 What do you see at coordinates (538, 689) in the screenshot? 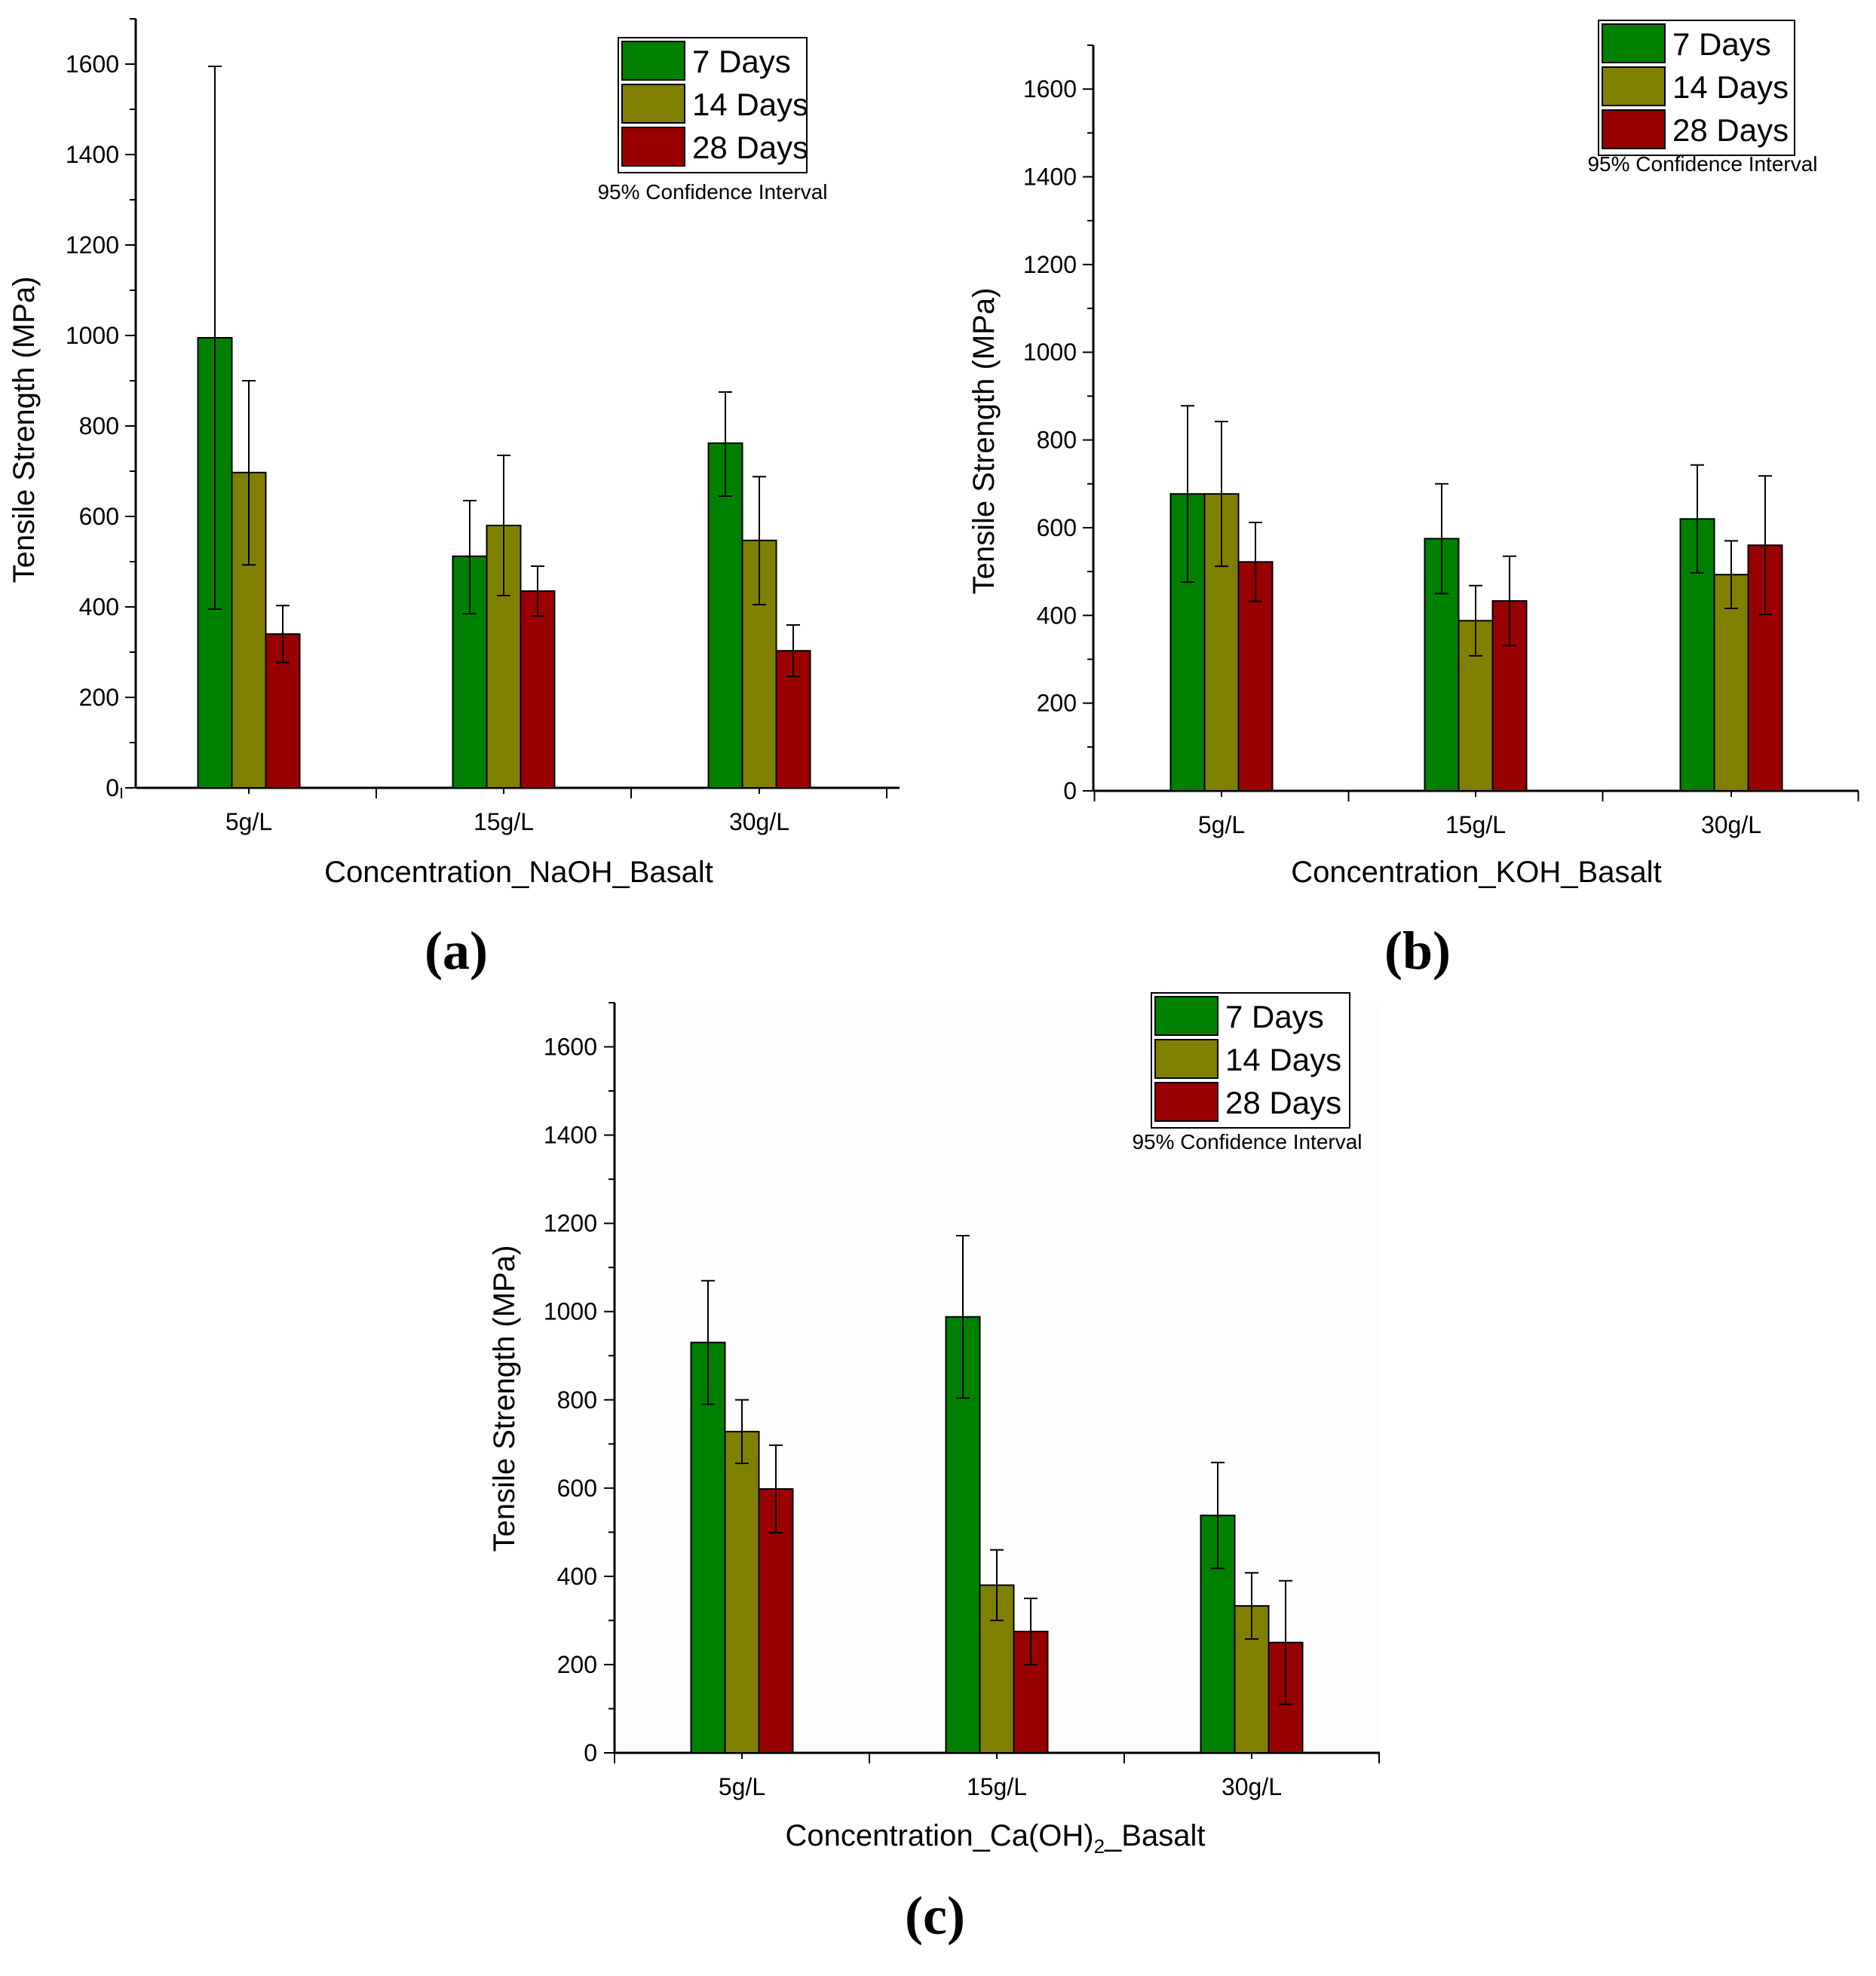
I see `bar-28-days` at bounding box center [538, 689].